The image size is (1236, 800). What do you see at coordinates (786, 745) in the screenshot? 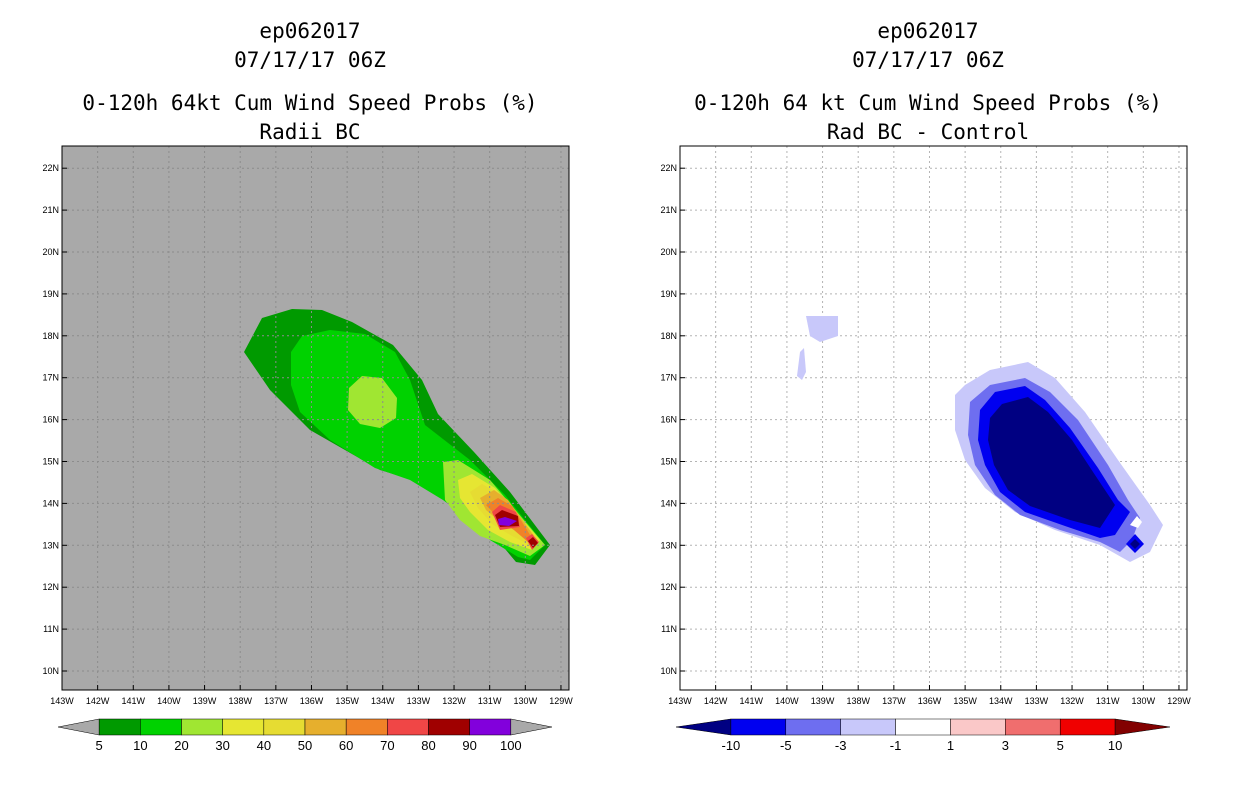
I see `right-colorbar-label--5: -5` at bounding box center [786, 745].